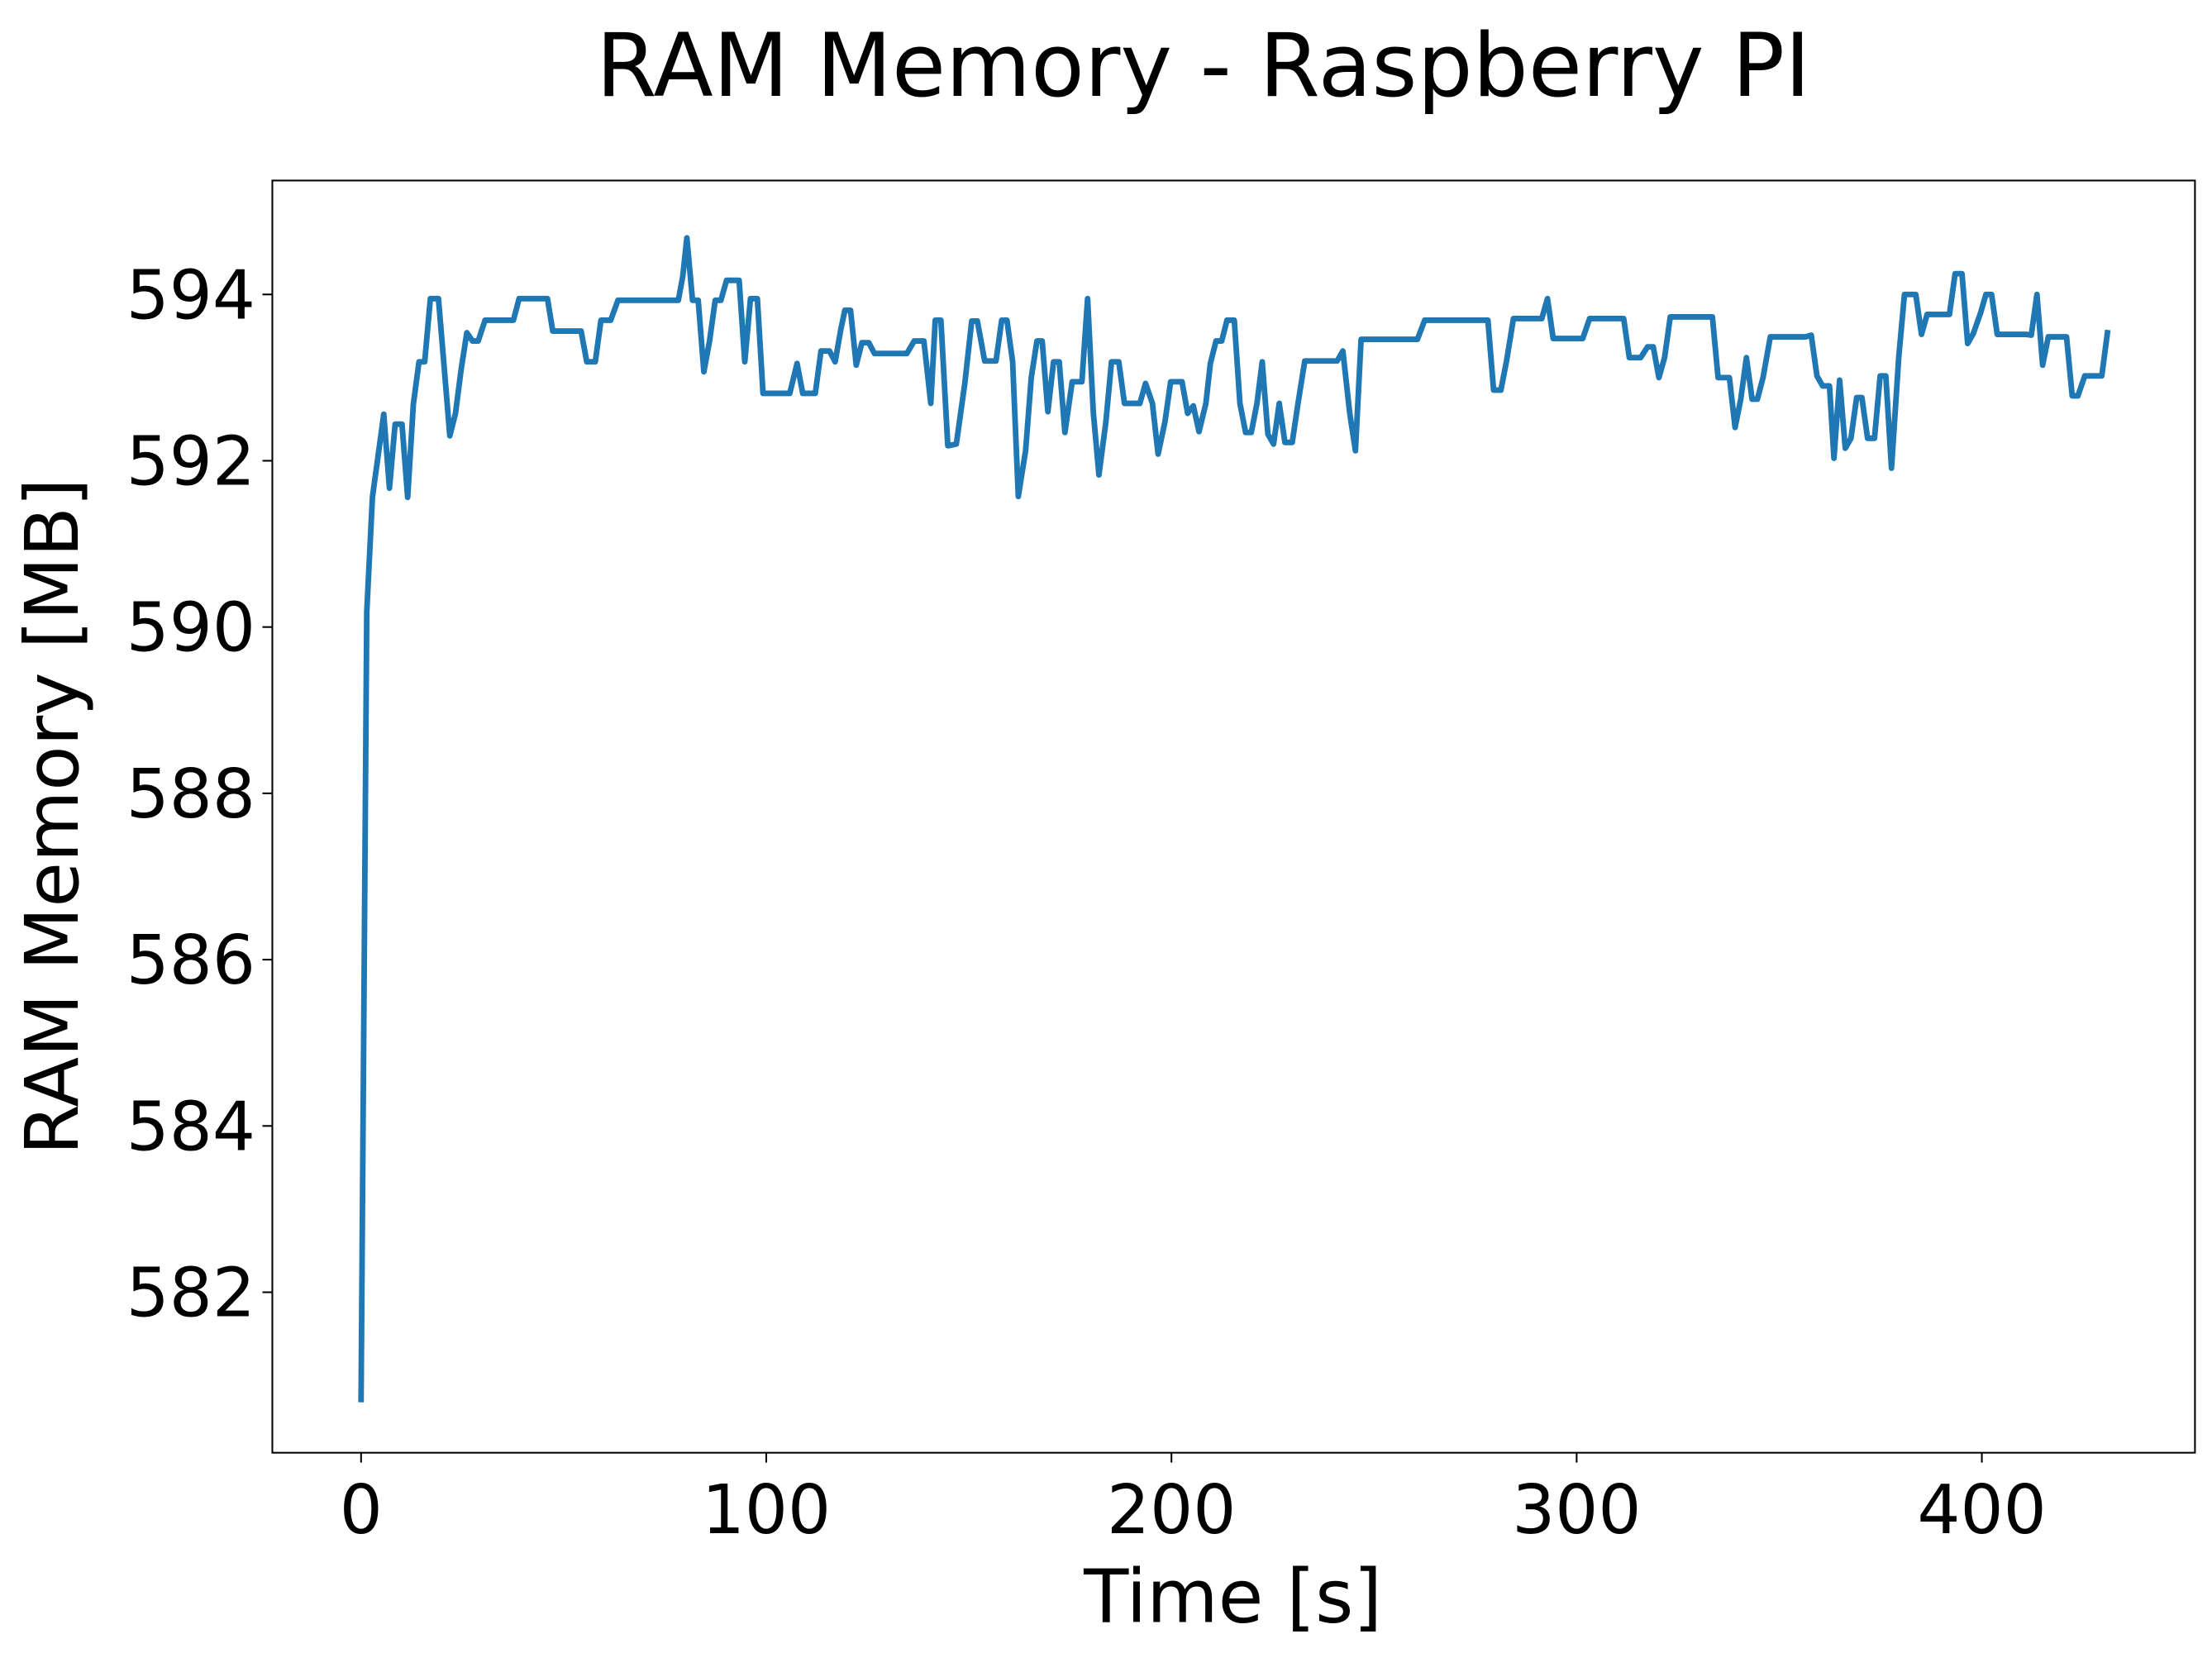 The image size is (2212, 1653). What do you see at coordinates (190, 1127) in the screenshot?
I see `y-tick-label: 584` at bounding box center [190, 1127].